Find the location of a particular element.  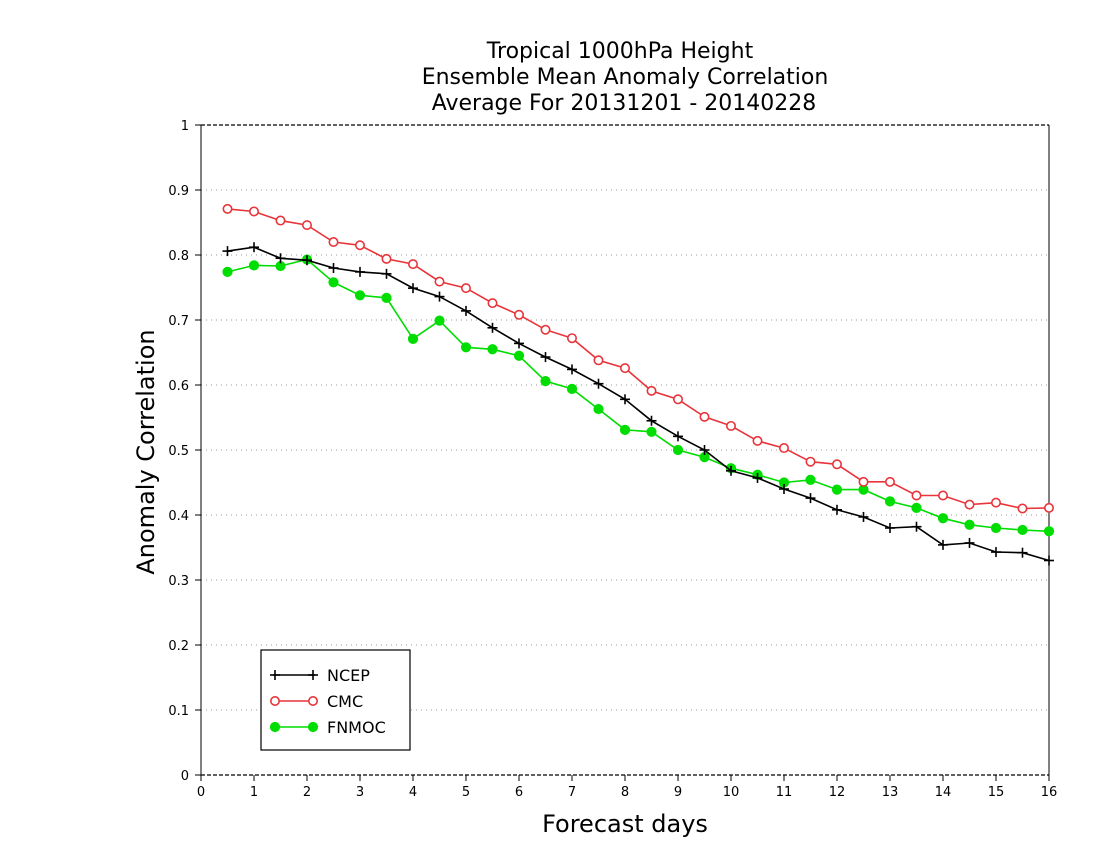

legend-item-ncep: NCEP is located at coordinates (320, 675).